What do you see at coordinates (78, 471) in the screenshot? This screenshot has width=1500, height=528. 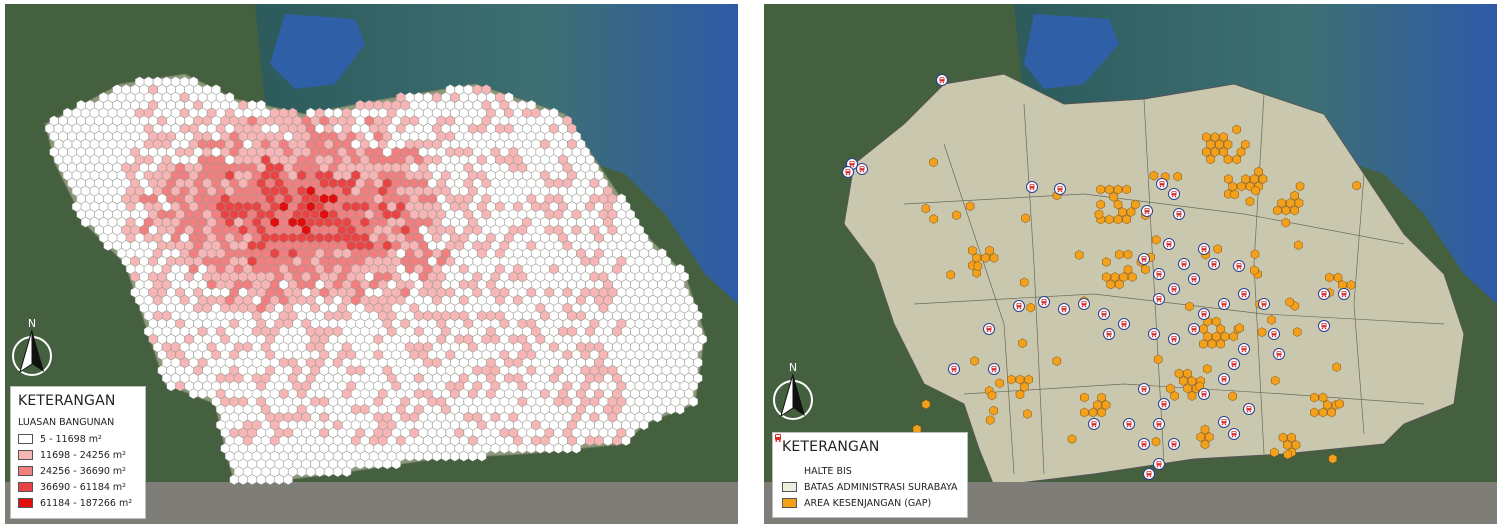 I see `legend-item: 24256 - 36690 m²` at bounding box center [78, 471].